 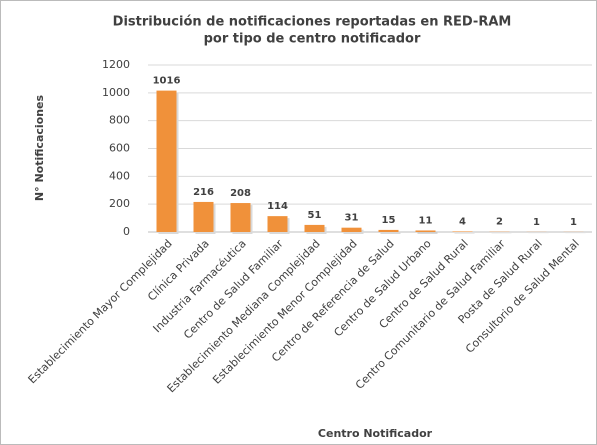 I want to click on y-tick-label: 800, so click(x=119, y=120).